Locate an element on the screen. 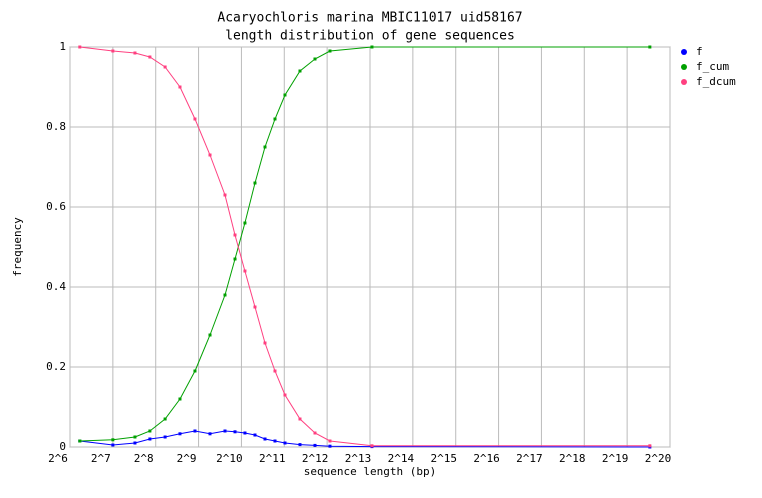  y-tick-label: 0 is located at coordinates (62, 446).